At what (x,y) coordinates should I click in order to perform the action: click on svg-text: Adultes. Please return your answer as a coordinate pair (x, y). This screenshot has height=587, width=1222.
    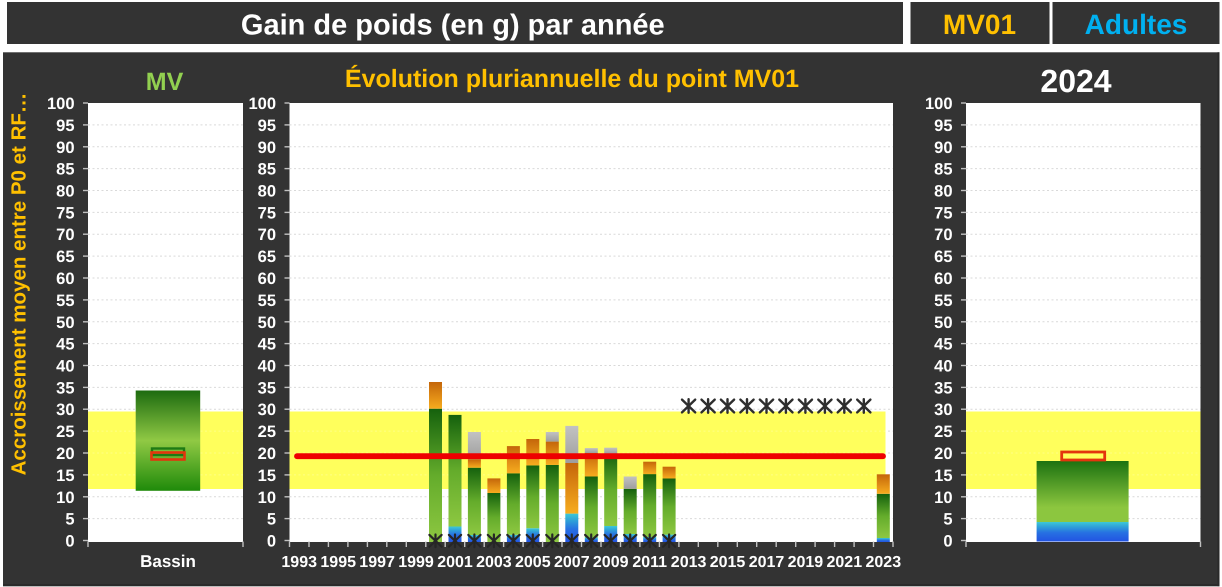
    Looking at the image, I should click on (1136, 24).